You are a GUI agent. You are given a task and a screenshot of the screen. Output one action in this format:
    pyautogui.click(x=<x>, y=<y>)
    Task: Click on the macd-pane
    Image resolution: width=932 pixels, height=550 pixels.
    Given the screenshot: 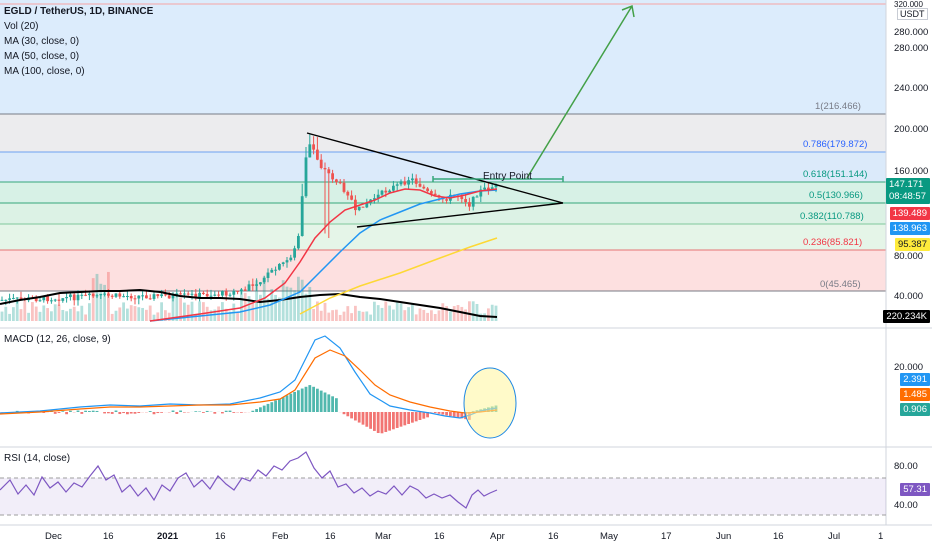 What is the action you would take?
    pyautogui.click(x=258, y=387)
    